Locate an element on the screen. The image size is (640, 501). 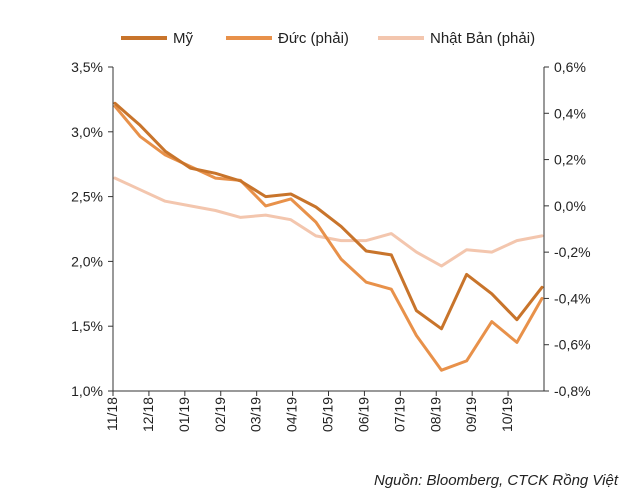
x-tick-label: 06/19 is located at coordinates (363, 414).